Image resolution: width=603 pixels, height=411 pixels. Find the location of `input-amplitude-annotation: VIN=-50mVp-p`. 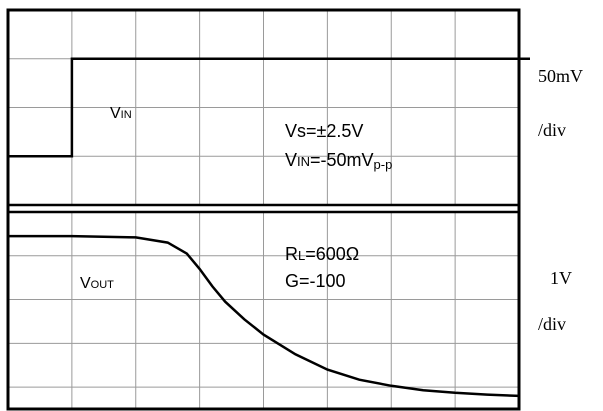

input-amplitude-annotation: VIN=-50mVp-p is located at coordinates (338, 161).